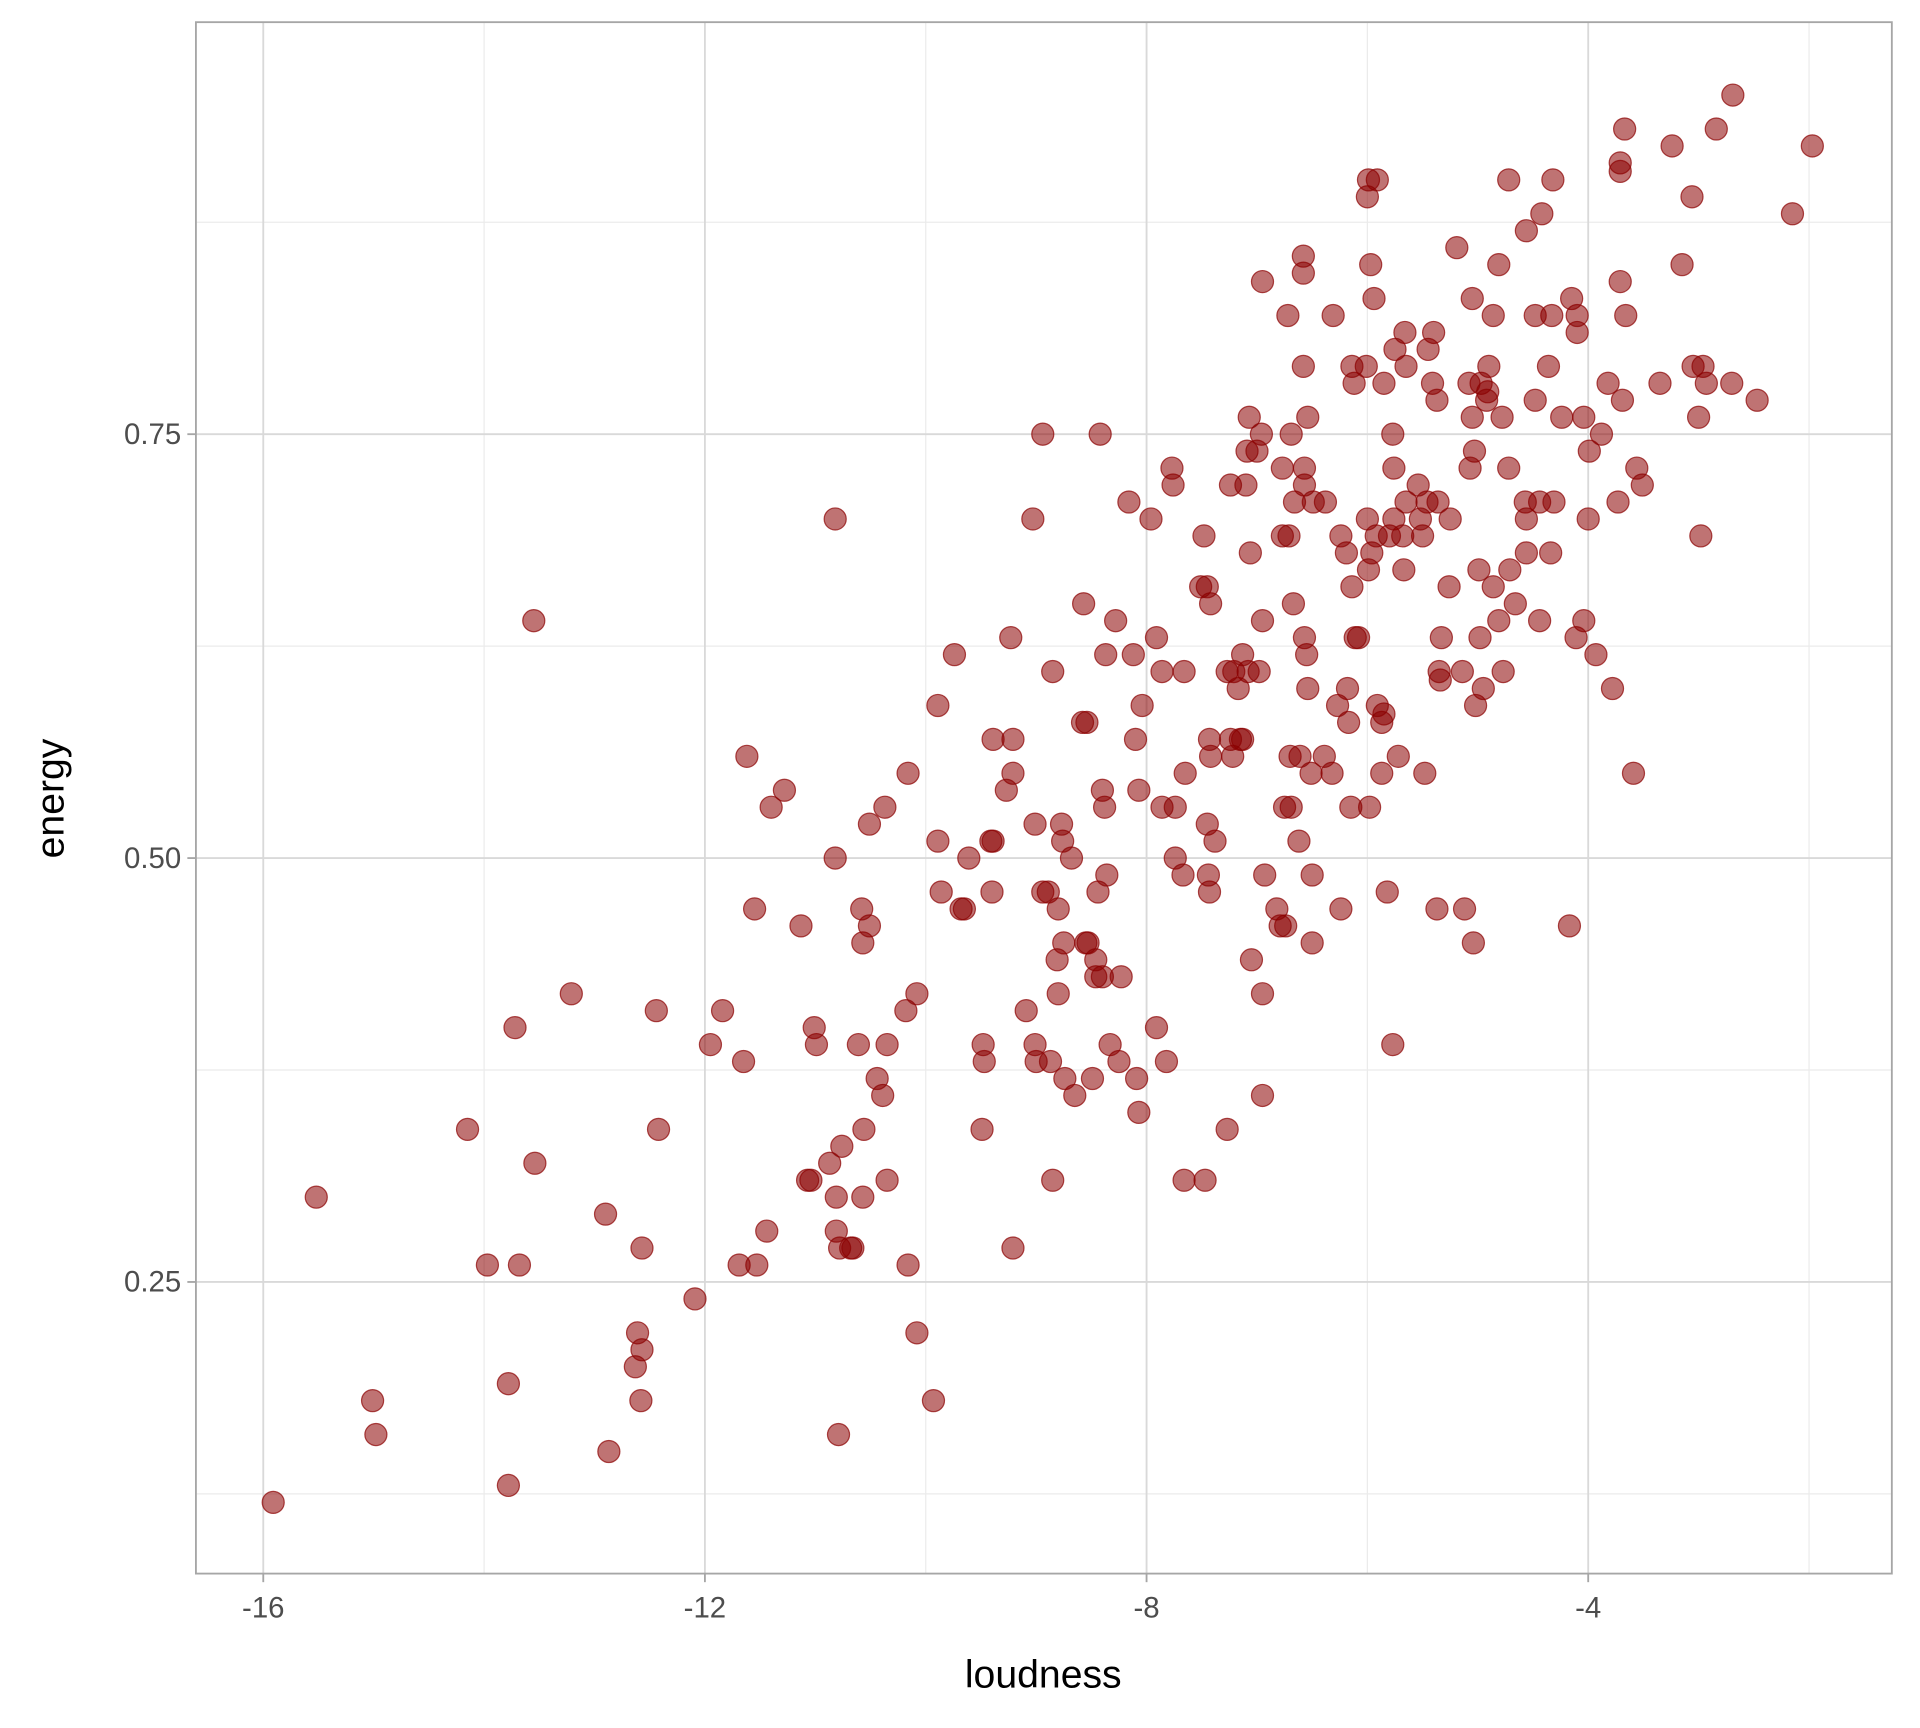  Describe the element at coordinates (1146, 1608) in the screenshot. I see `x-tick-label: -8` at that location.